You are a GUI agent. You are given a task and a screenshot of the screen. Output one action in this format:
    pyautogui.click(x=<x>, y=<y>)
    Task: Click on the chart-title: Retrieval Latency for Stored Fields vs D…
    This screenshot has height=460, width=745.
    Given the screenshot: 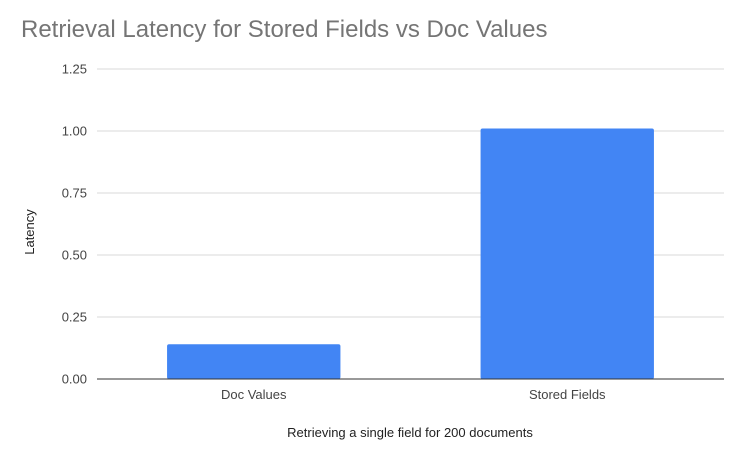 What is the action you would take?
    pyautogui.click(x=284, y=29)
    